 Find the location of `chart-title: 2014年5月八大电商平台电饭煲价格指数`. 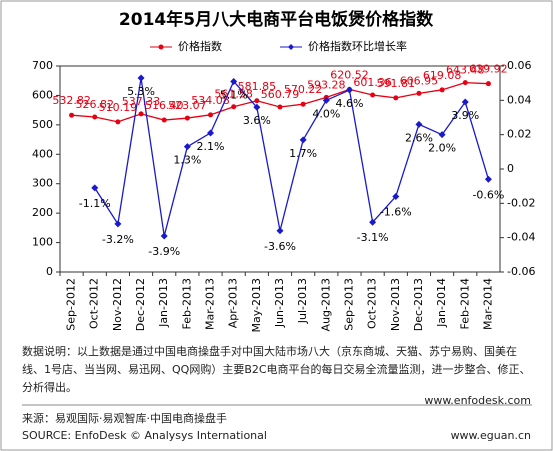

chart-title: 2014年5月八大电商平台电饭煲价格指数 is located at coordinates (276, 19).